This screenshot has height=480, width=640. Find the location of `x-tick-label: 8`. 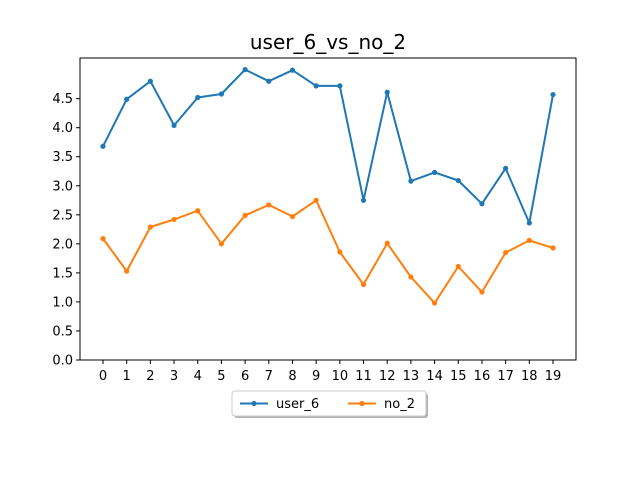

x-tick-label: 8 is located at coordinates (292, 376).